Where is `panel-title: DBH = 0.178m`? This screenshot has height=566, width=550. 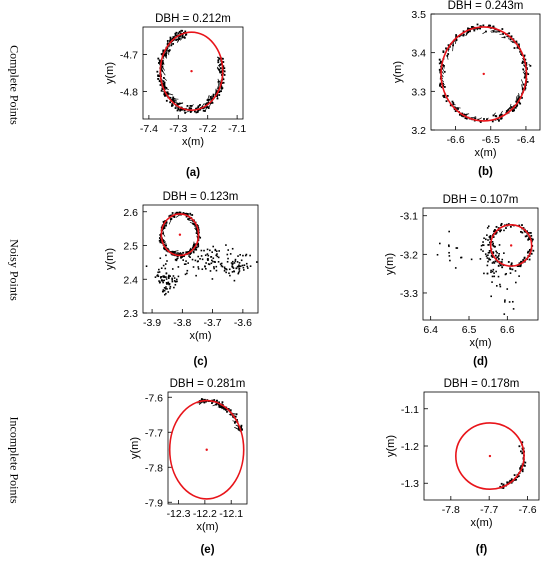 panel-title: DBH = 0.178m is located at coordinates (482, 384).